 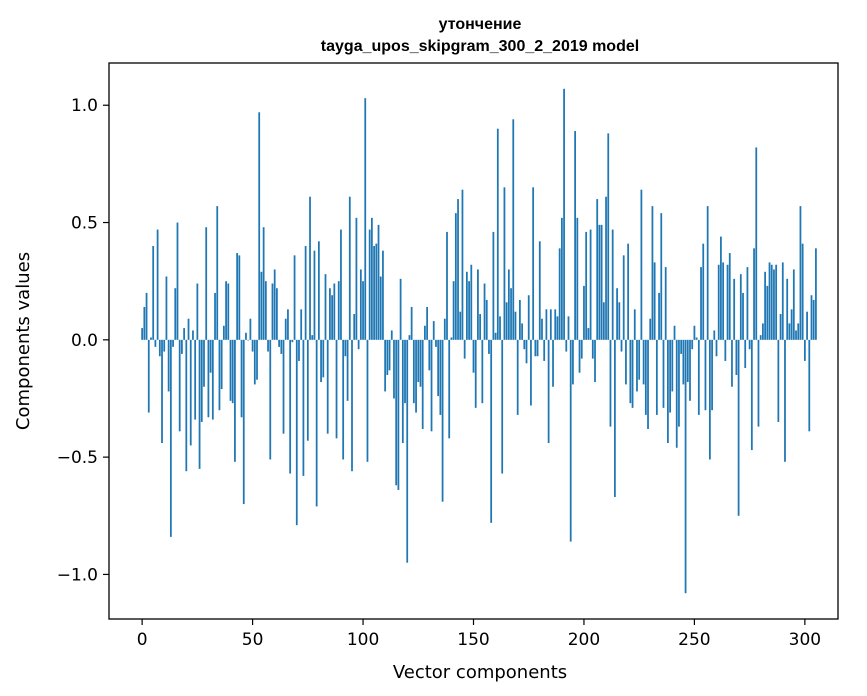 I want to click on y-axis: −1.0 −0.5 0.0 0.5 1.0, so click(x=83, y=340).